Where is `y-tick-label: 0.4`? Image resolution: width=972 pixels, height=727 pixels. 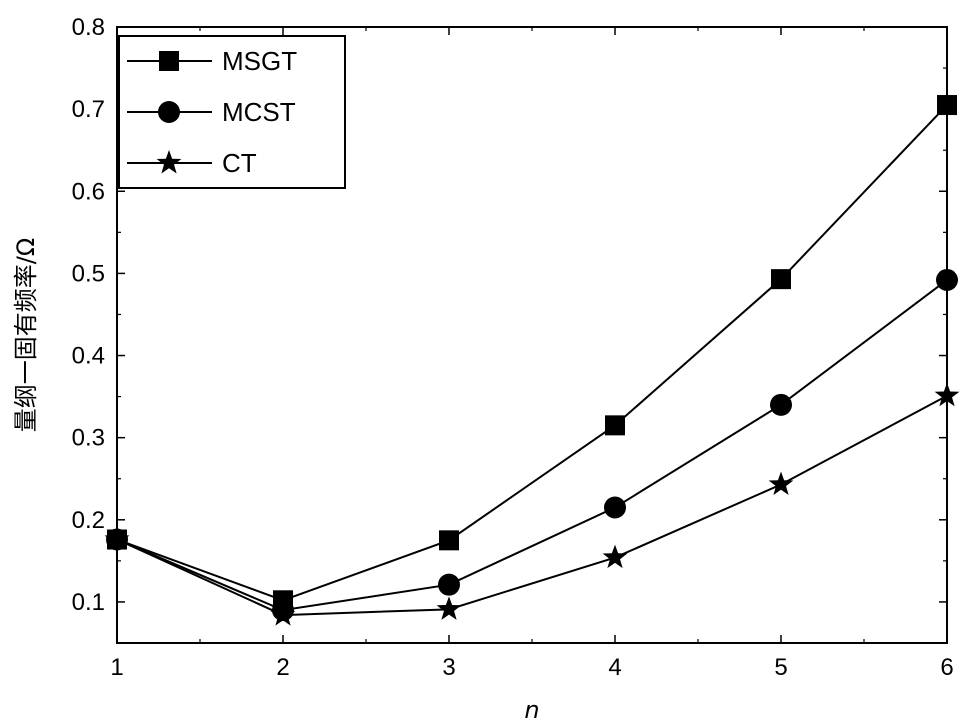
y-tick-label: 0.4 is located at coordinates (88, 356).